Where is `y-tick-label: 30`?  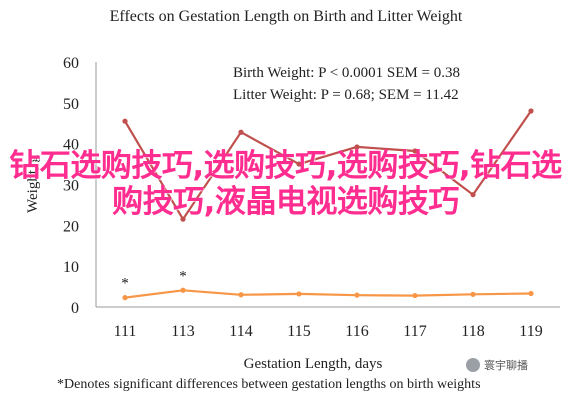 y-tick-label: 30 is located at coordinates (71, 186).